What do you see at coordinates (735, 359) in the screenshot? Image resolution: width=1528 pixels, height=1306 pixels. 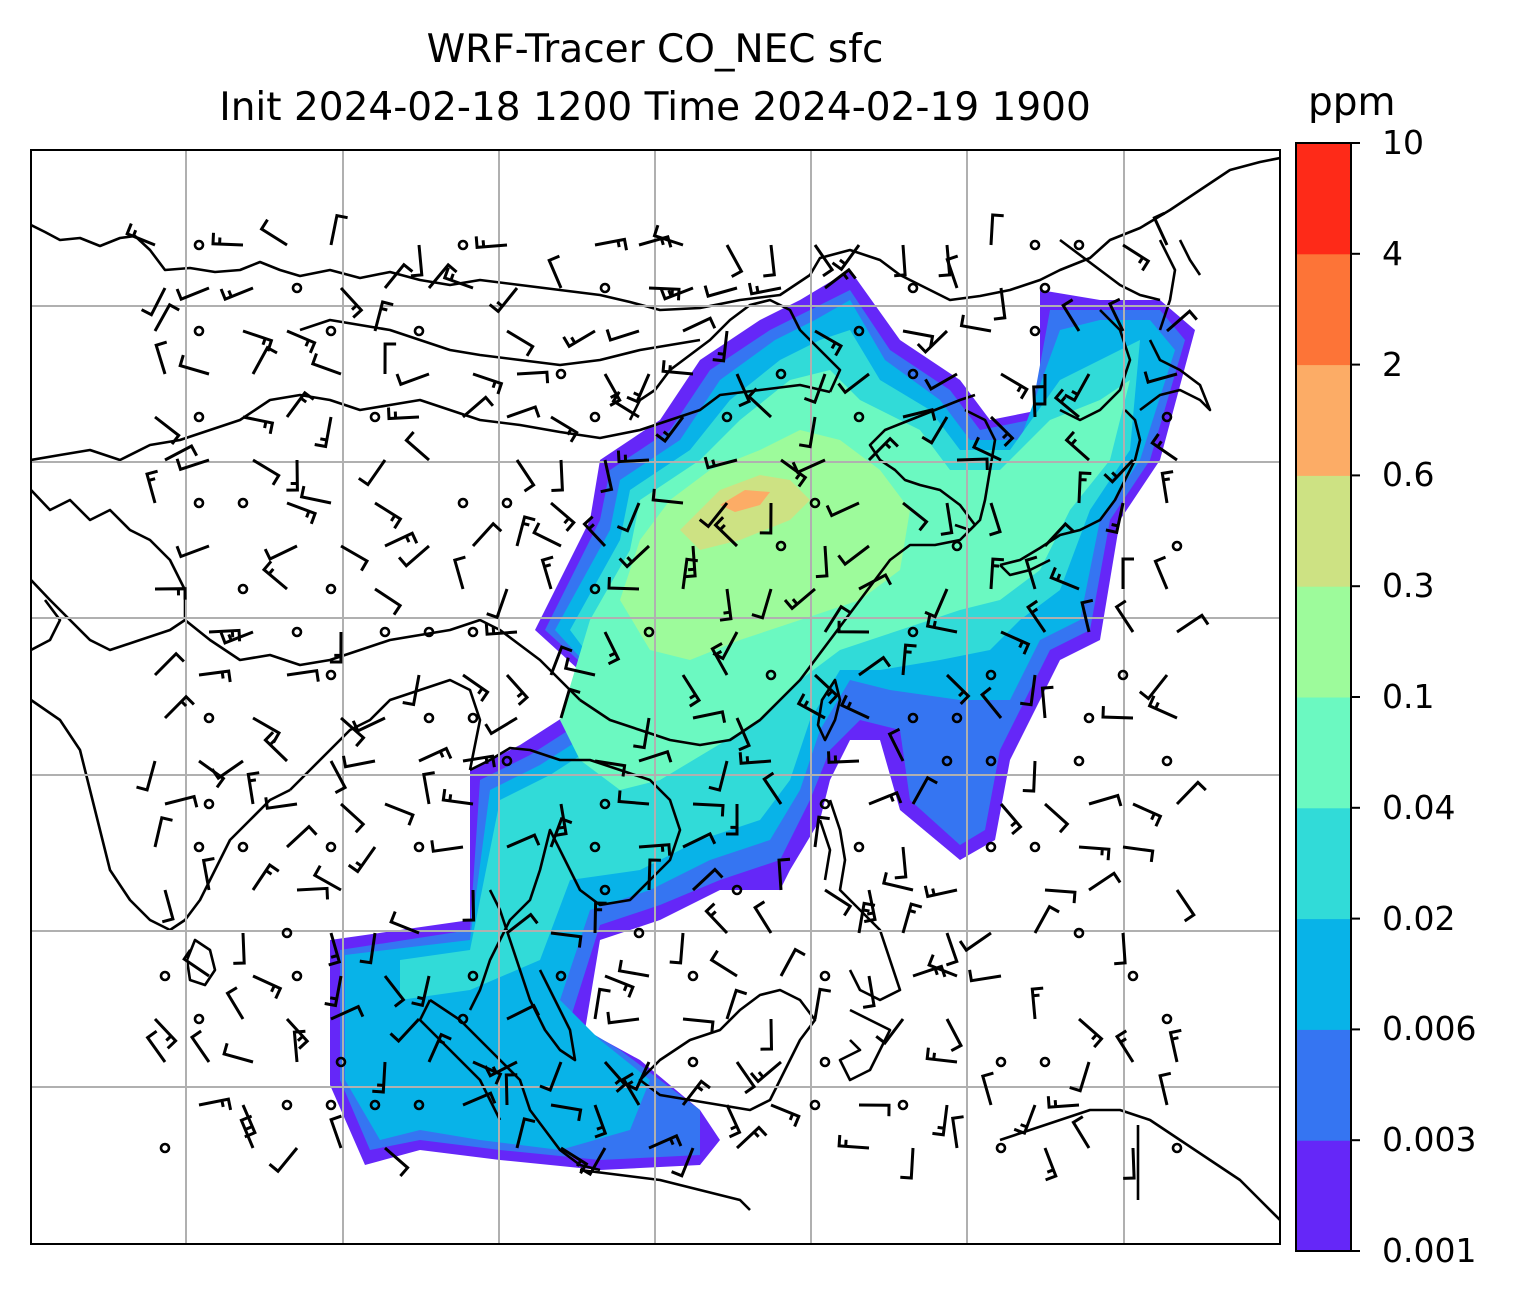 I see `border-russia-china` at bounding box center [735, 359].